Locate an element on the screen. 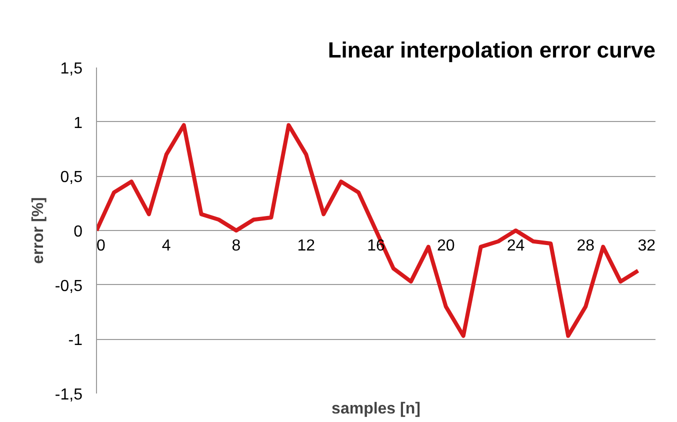 This screenshot has width=677, height=422. x-tick-label: 24 is located at coordinates (515, 246).